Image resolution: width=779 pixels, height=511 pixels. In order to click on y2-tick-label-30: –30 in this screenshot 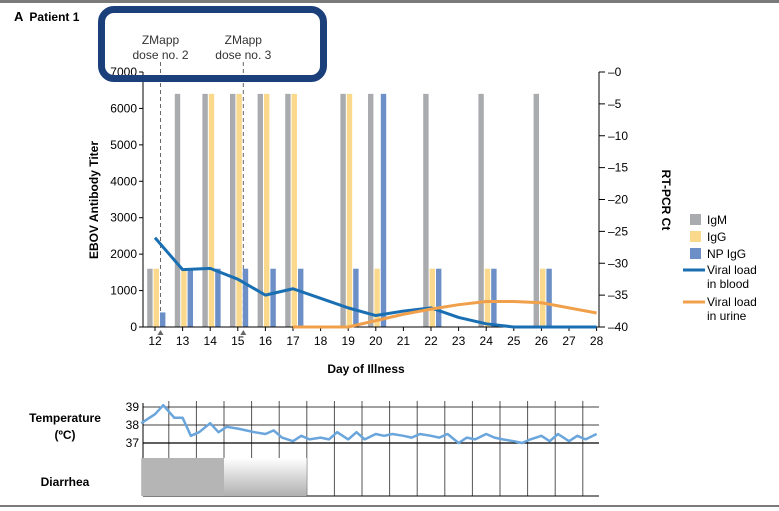, I will do `click(618, 263)`.